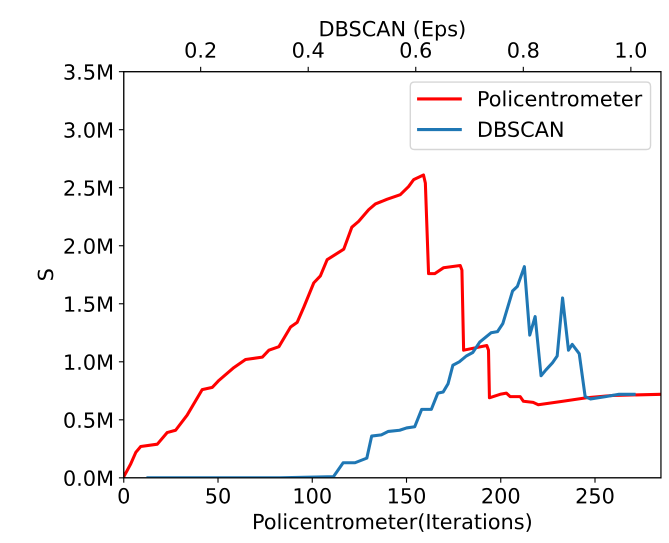 Image resolution: width=669 pixels, height=543 pixels. What do you see at coordinates (88, 304) in the screenshot?
I see `y-tick-label: 1.5M` at bounding box center [88, 304].